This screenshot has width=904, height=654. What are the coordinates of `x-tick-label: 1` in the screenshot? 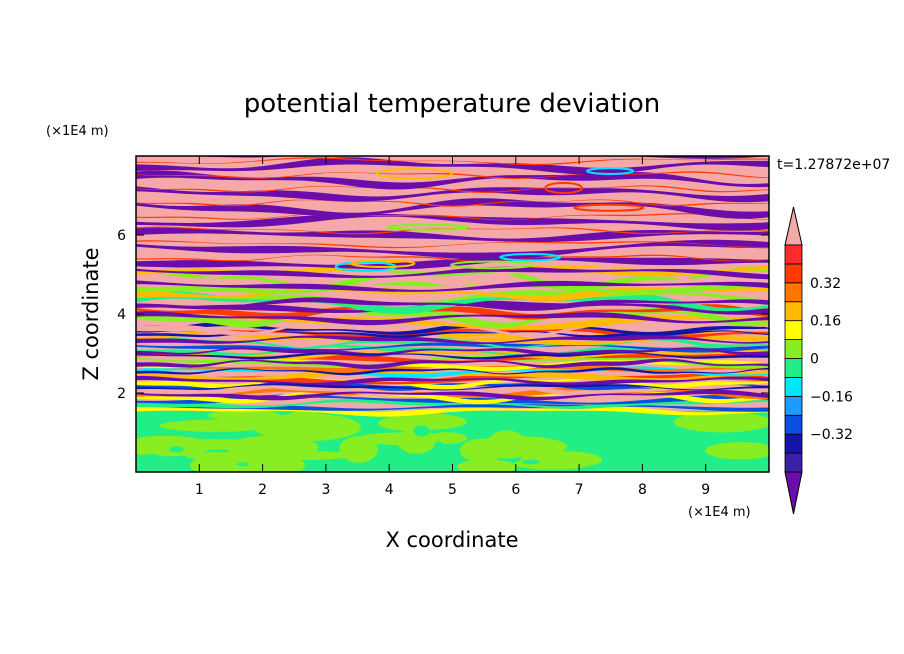 It's located at (199, 490).